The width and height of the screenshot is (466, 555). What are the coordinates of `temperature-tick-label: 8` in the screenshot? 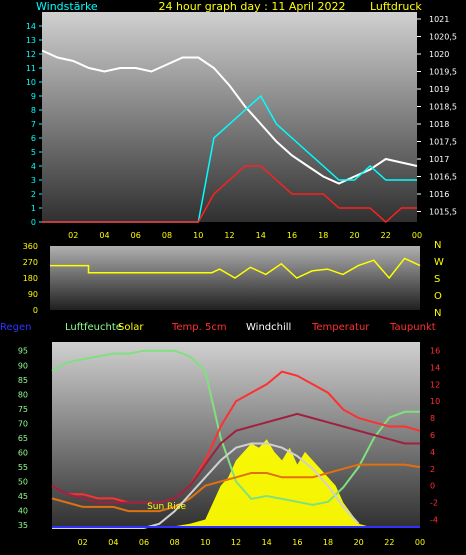 It's located at (432, 418).